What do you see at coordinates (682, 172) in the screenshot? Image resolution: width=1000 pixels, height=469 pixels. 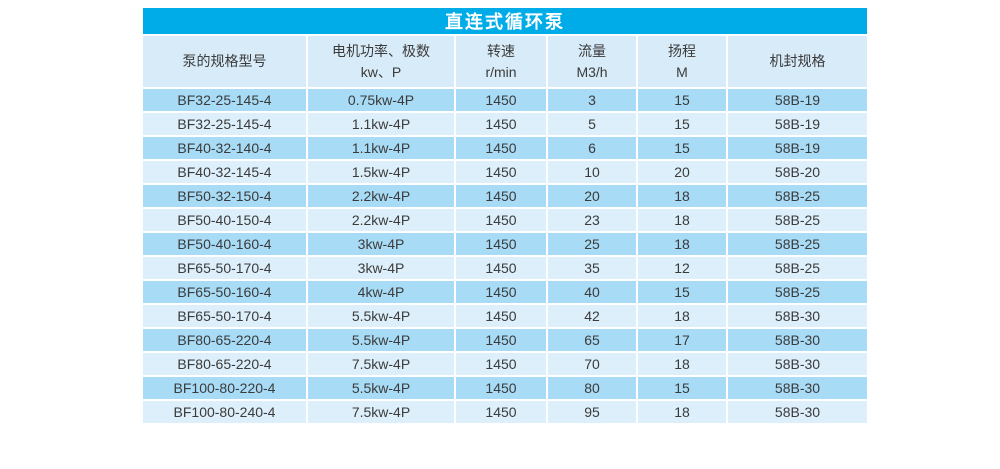 I see `cell-head: 20` at bounding box center [682, 172].